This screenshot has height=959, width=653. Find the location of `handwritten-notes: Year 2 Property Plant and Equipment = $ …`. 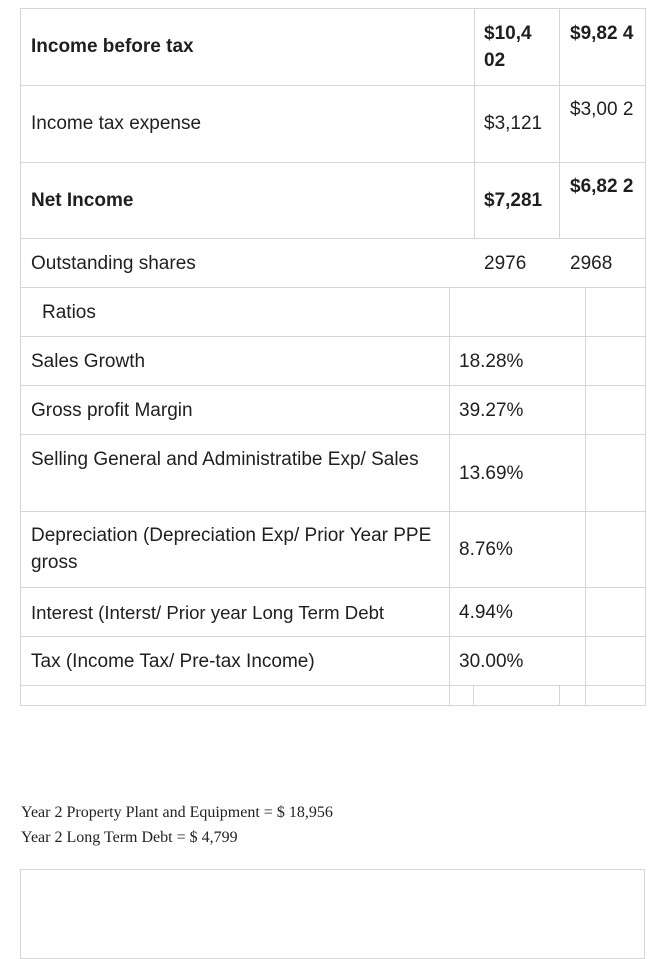

handwritten-notes: Year 2 Property Plant and Equipment = $ … is located at coordinates (177, 825).